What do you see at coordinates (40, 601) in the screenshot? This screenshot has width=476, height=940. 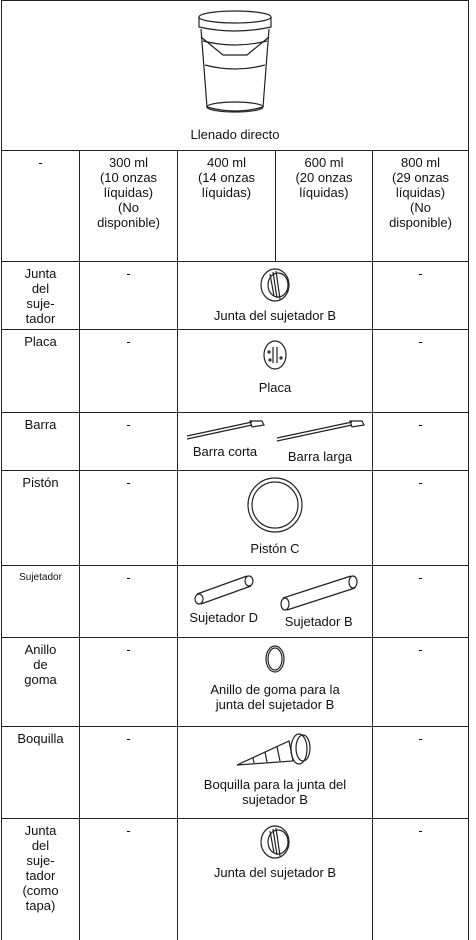 I see `row-label: Sujetador` at bounding box center [40, 601].